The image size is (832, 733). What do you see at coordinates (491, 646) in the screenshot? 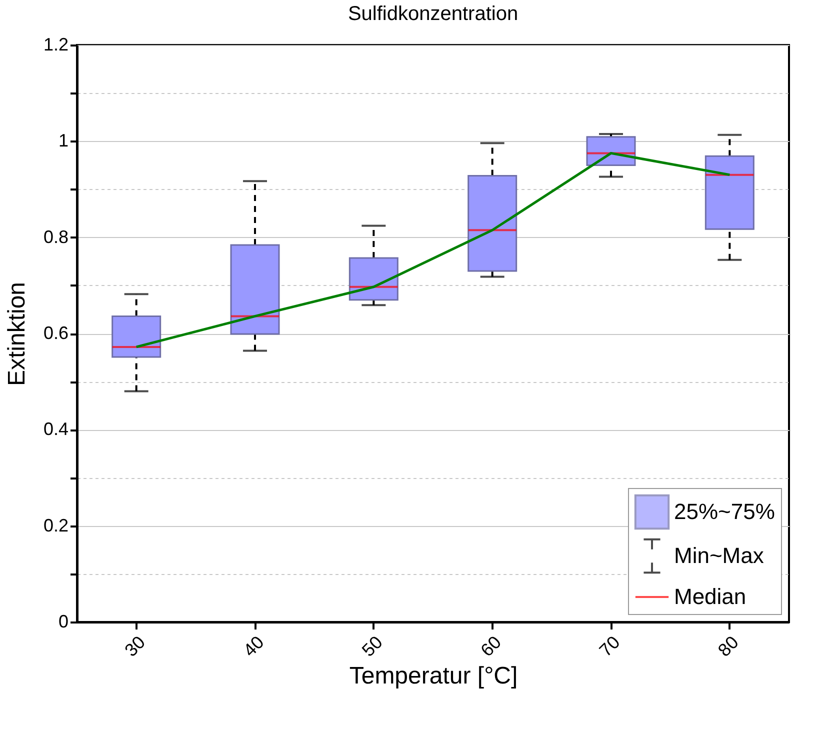
I see `x-tick-label: 60` at bounding box center [491, 646].